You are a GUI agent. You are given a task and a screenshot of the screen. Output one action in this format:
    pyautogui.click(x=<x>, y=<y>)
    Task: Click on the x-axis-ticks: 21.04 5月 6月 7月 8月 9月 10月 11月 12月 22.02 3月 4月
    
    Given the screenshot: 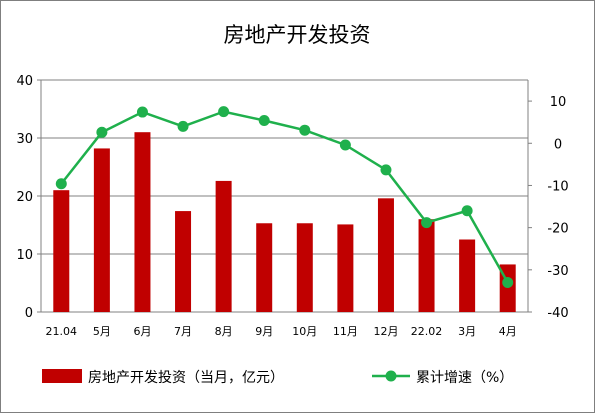 What is the action you would take?
    pyautogui.click(x=281, y=331)
    